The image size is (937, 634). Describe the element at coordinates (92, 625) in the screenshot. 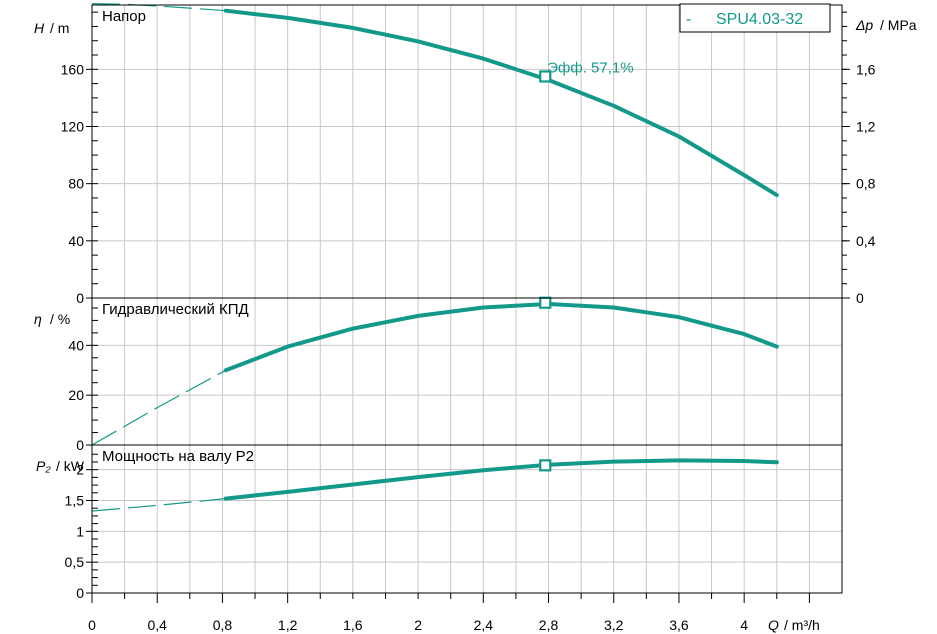

I see `x-tick-label: 0` at that location.